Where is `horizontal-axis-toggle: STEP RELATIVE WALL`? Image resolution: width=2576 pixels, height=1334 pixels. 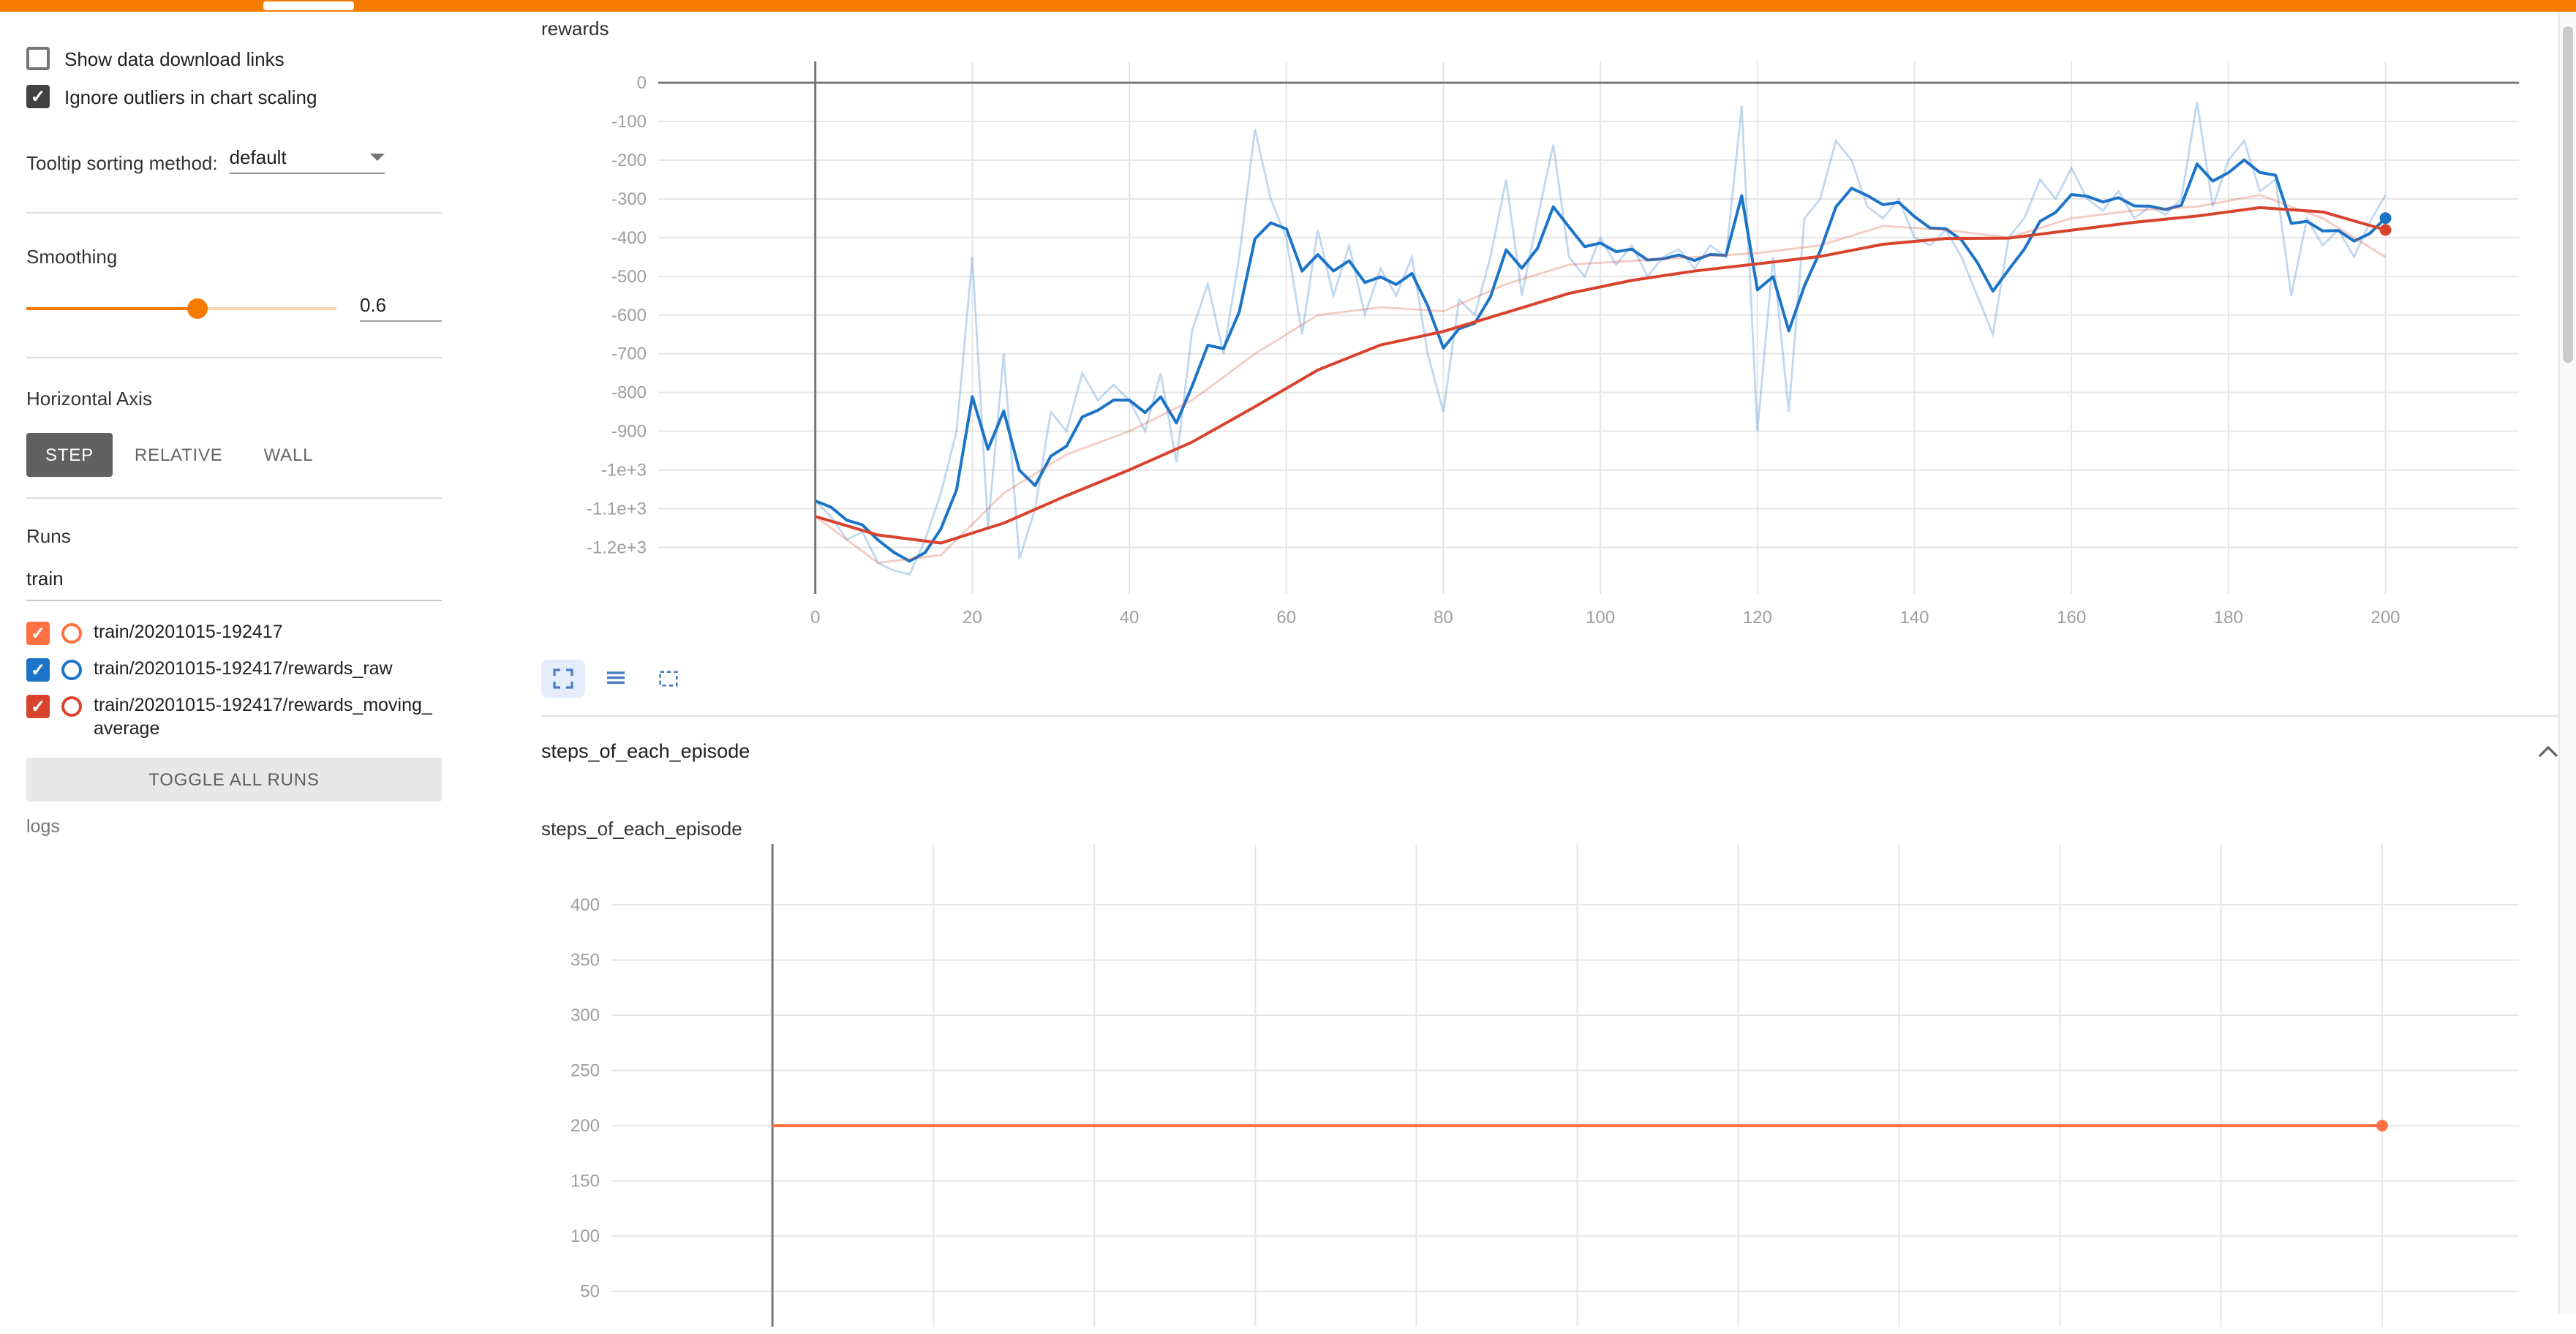 horizontal-axis-toggle: STEP RELATIVE WALL is located at coordinates (234, 455).